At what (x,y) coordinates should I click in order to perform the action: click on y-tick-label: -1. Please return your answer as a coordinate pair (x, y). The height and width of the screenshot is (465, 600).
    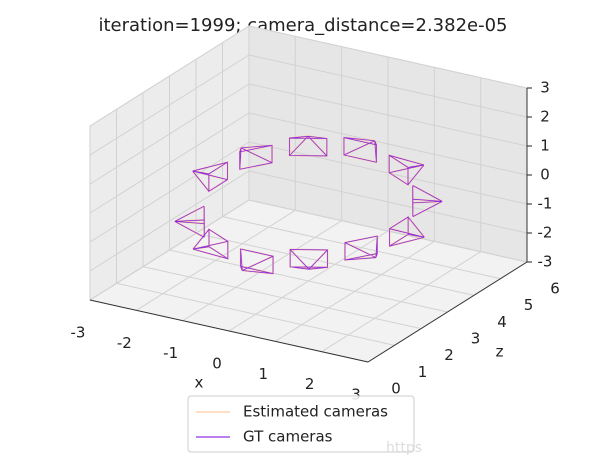
    Looking at the image, I should click on (545, 204).